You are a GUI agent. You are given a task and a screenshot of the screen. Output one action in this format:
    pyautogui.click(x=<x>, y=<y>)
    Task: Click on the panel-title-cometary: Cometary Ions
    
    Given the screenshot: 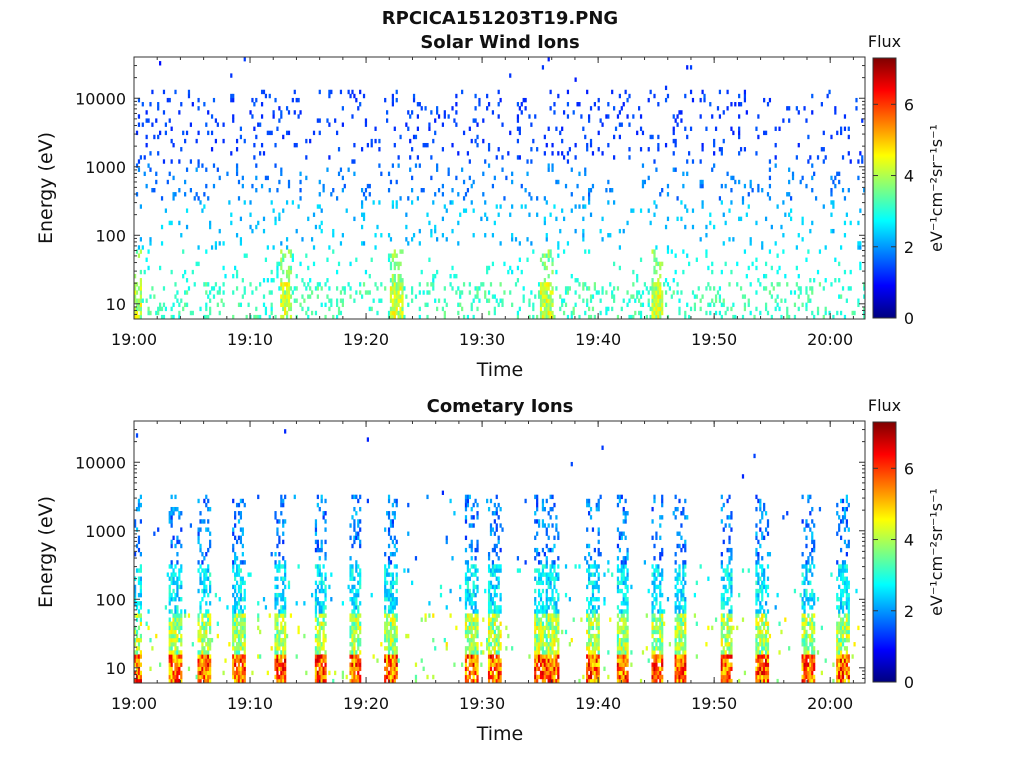 What is the action you would take?
    pyautogui.click(x=500, y=406)
    